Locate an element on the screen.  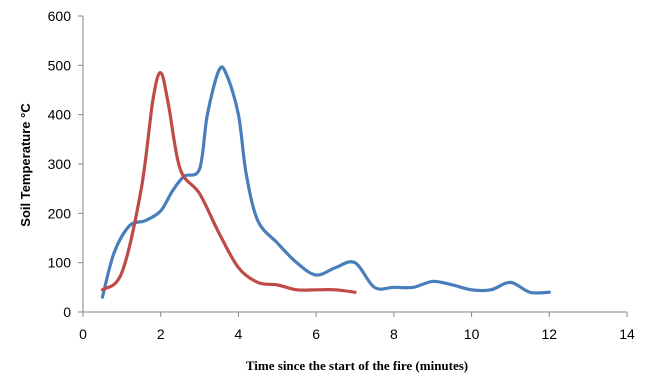
x-tick-label: 2 is located at coordinates (161, 334).